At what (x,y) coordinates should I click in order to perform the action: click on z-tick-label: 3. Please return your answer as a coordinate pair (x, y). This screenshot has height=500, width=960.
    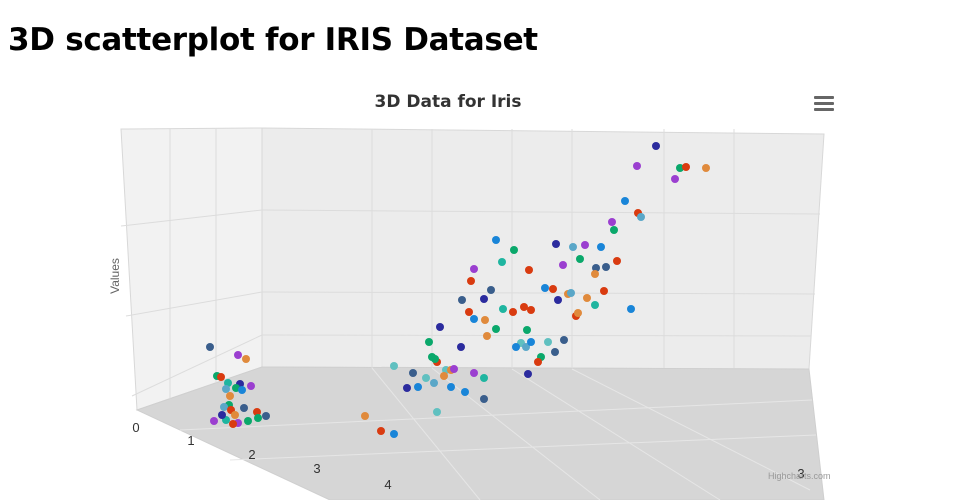
    Looking at the image, I should click on (800, 473).